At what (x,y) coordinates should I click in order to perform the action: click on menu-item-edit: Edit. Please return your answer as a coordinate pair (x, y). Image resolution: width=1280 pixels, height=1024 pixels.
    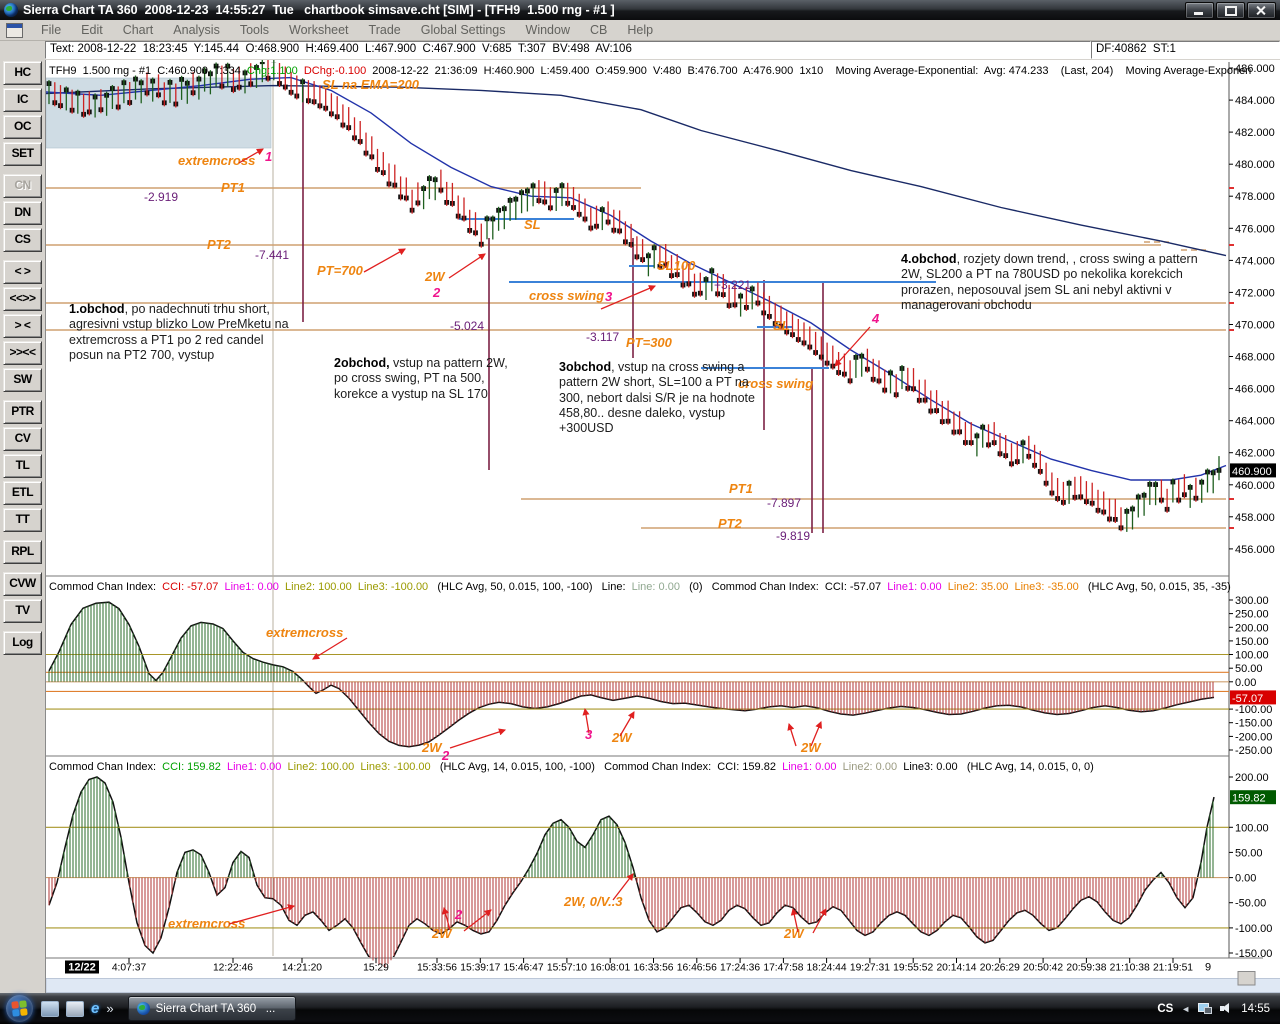
    Looking at the image, I should click on (92, 30).